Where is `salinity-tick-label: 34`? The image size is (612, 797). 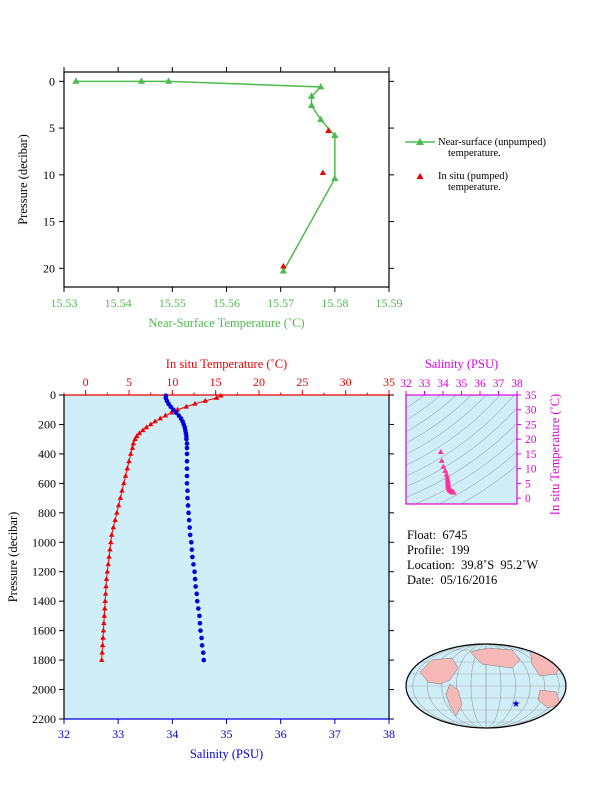 salinity-tick-label: 34 is located at coordinates (172, 734).